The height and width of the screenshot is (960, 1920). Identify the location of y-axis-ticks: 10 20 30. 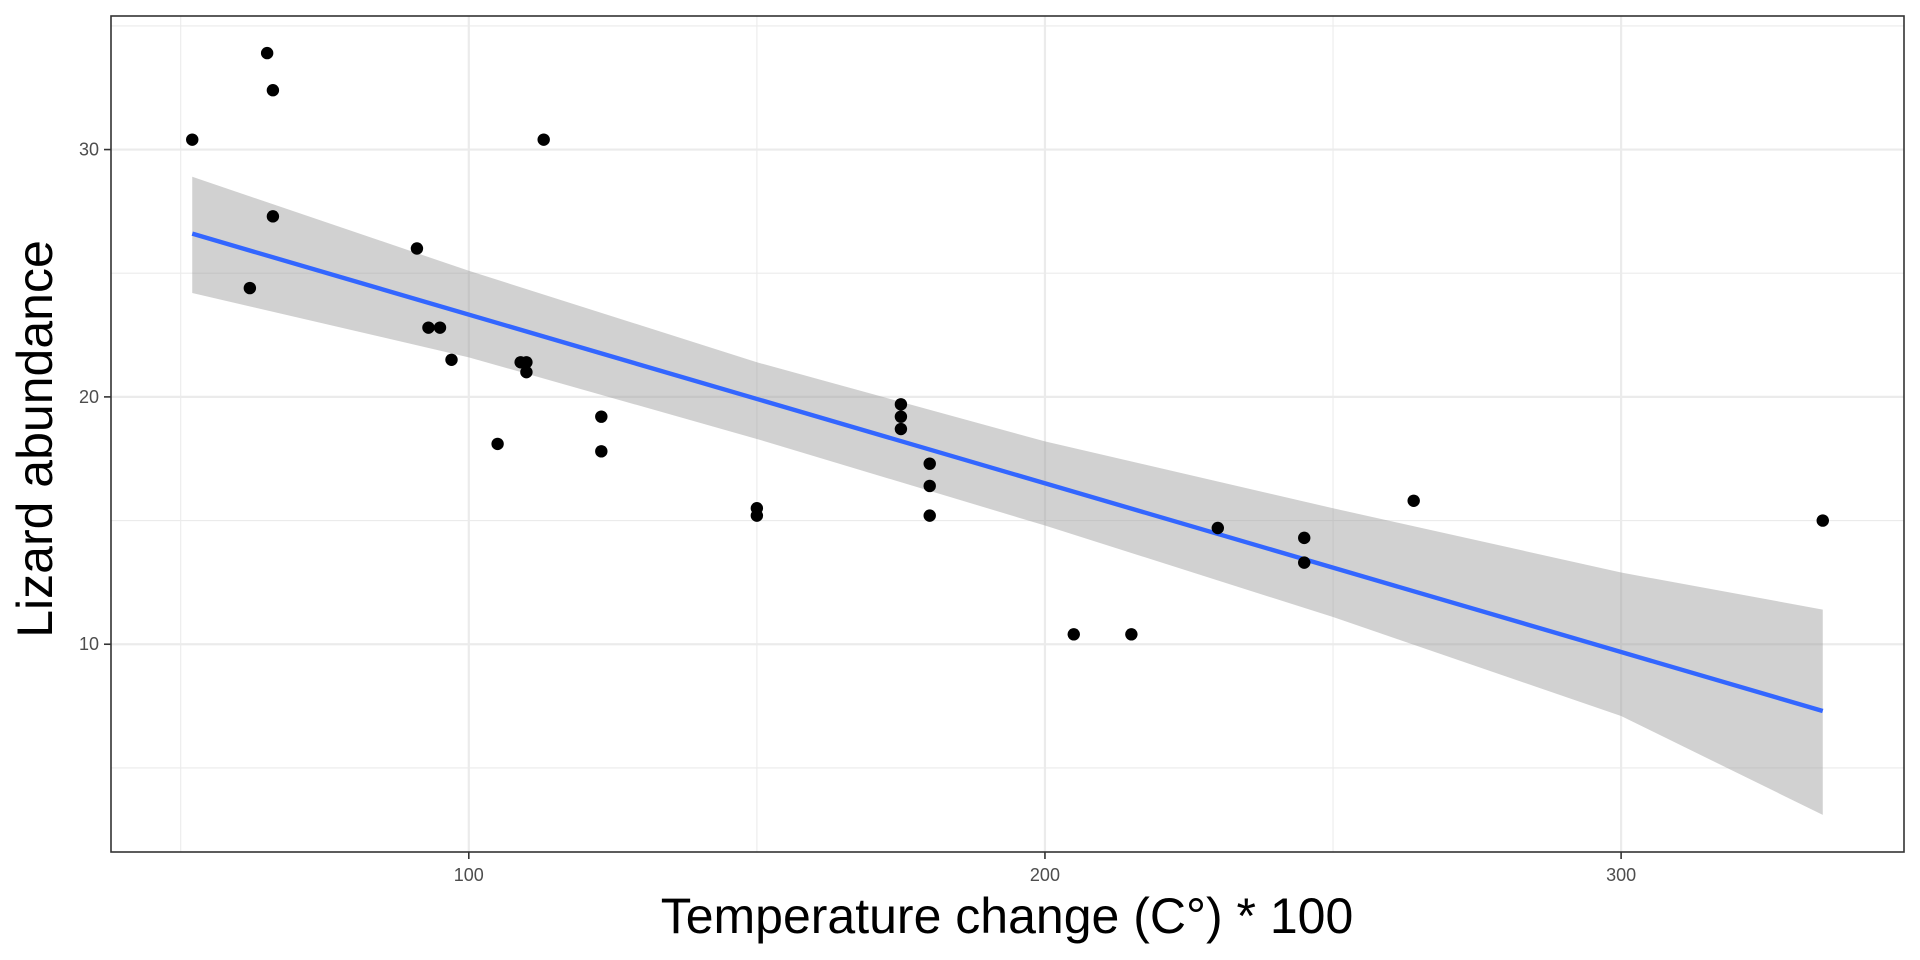
(95, 397).